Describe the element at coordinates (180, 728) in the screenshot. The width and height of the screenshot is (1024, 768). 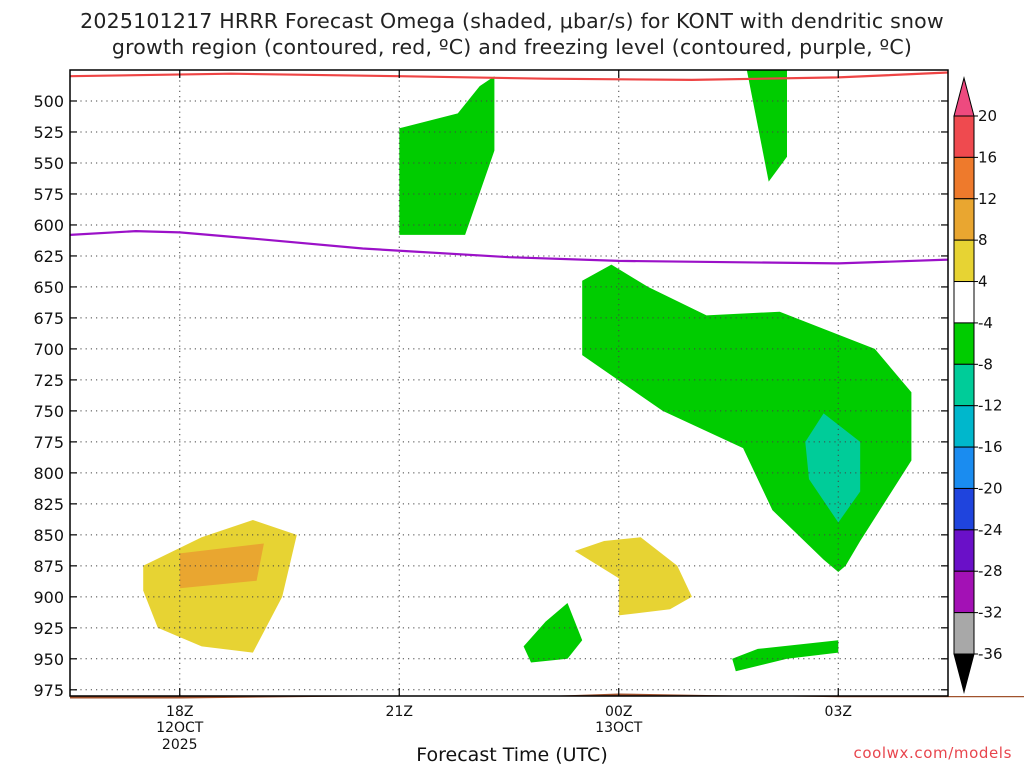
I see `xtick-date-18Z: 12OCT` at that location.